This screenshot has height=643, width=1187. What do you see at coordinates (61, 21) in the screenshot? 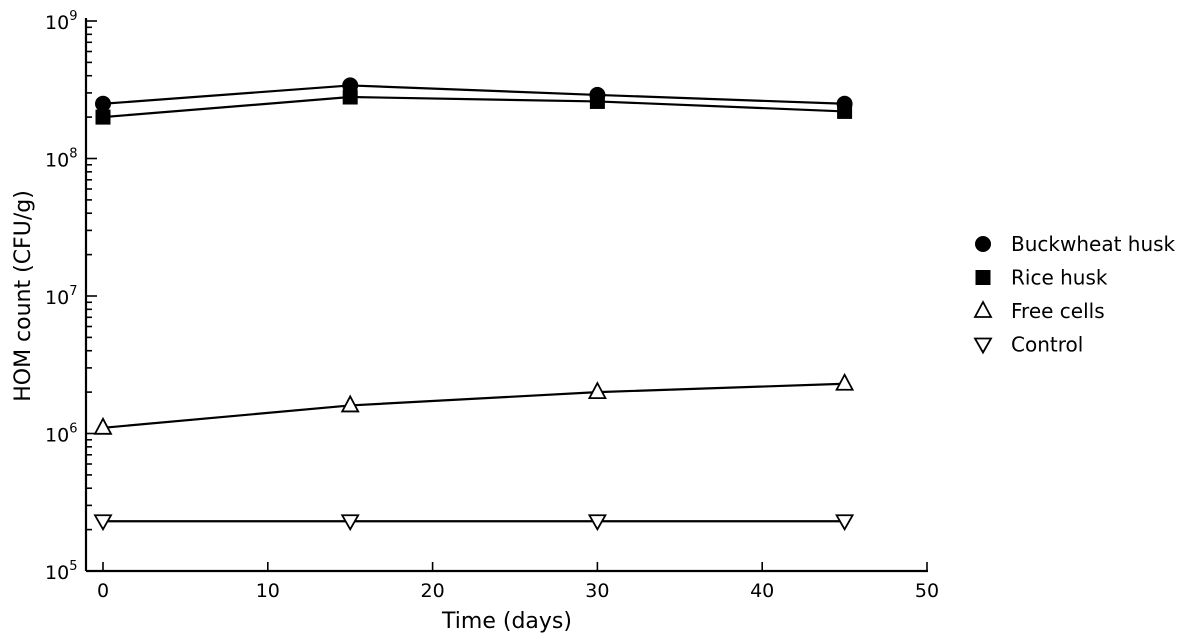
I see `y-tick-label: 10⁹` at bounding box center [61, 21].